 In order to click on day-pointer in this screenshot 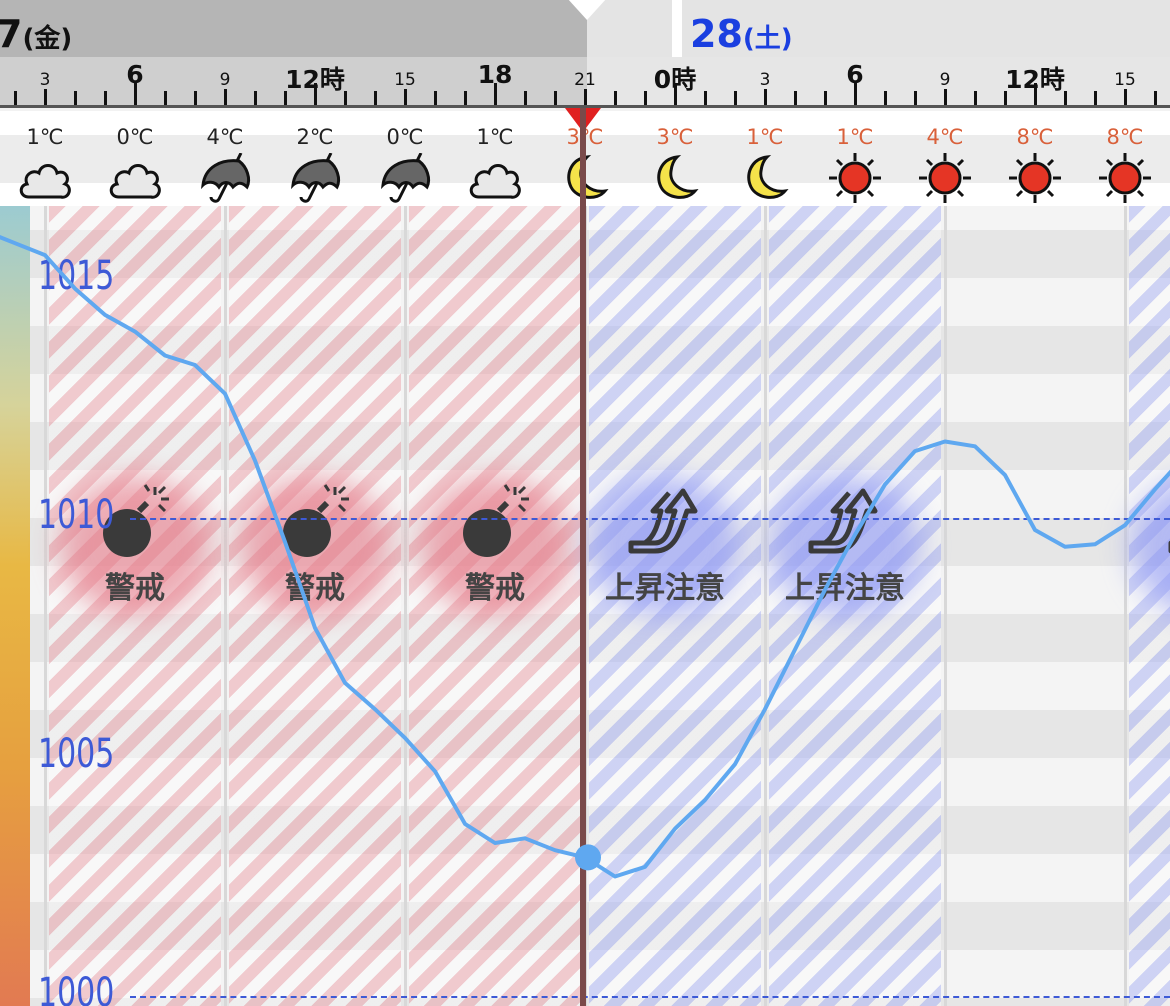, I will do `click(587, 10)`.